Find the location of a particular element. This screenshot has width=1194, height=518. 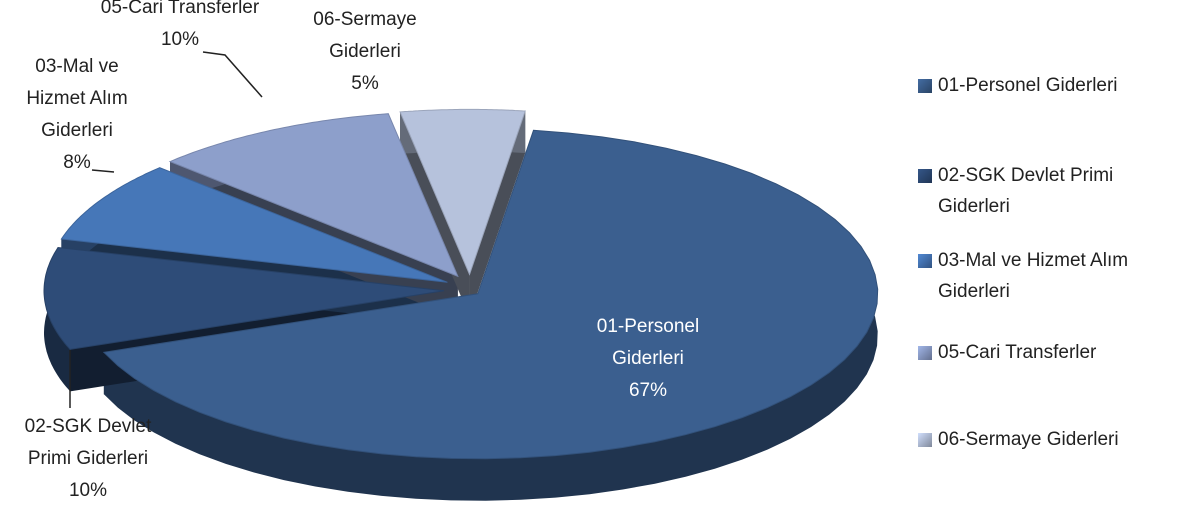

label-value: 8% is located at coordinates (77, 162).